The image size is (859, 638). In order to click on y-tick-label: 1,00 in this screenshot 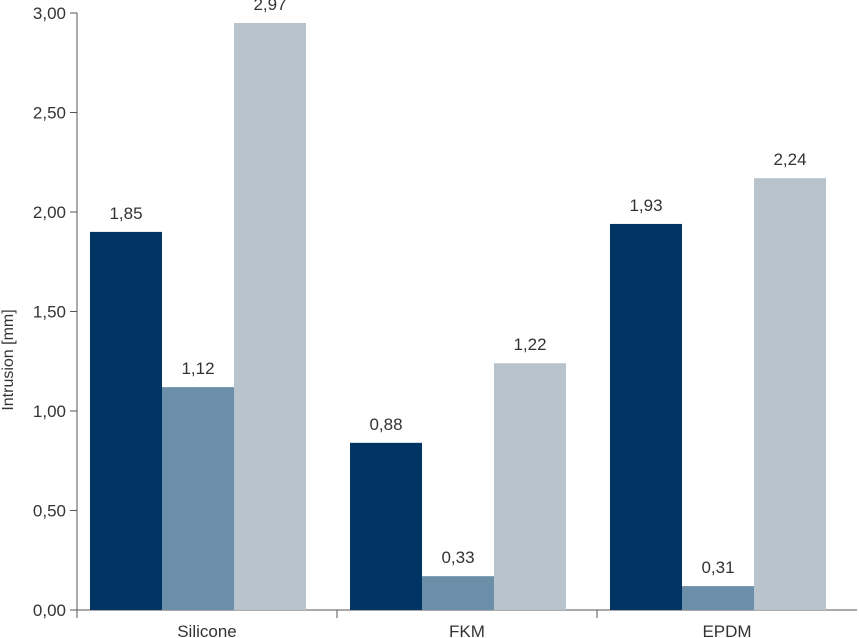, I will do `click(49, 411)`.